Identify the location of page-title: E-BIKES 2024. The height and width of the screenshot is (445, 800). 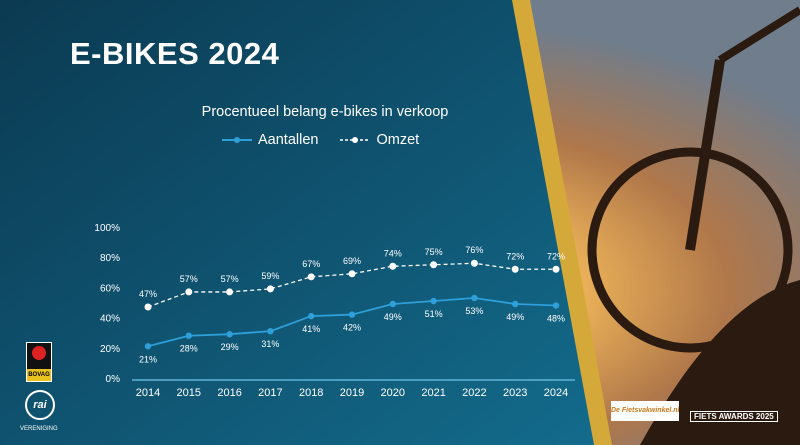
(175, 53).